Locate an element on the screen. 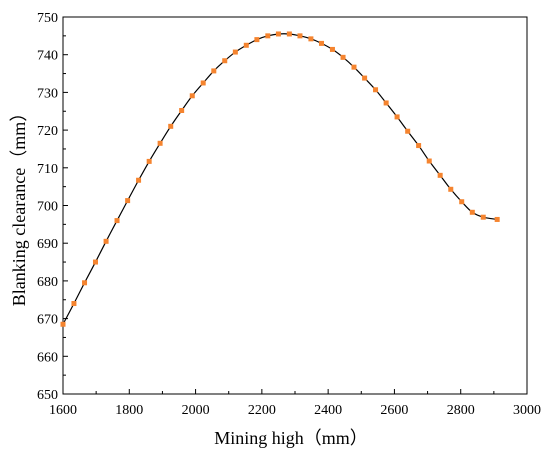 This screenshot has width=550, height=457. y-tick-label: 700 is located at coordinates (47, 207).